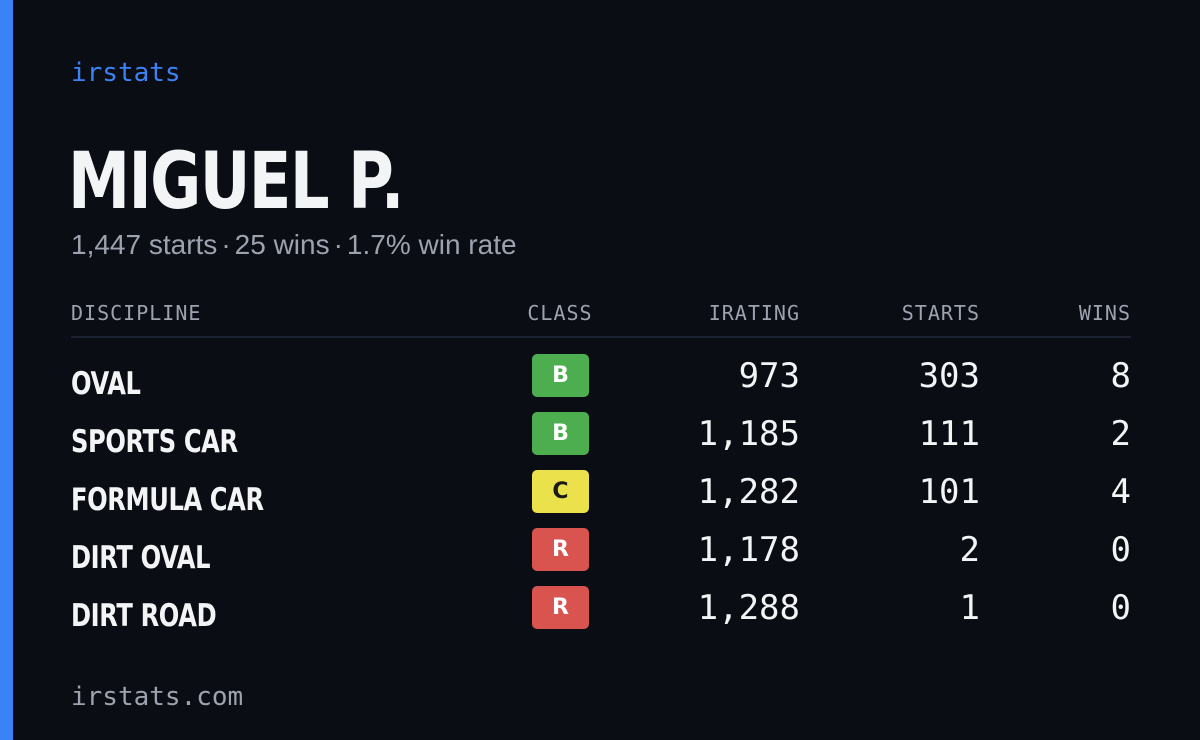 The image size is (1200, 740). What do you see at coordinates (141, 558) in the screenshot?
I see `discipline-name: DIRT OVAL` at bounding box center [141, 558].